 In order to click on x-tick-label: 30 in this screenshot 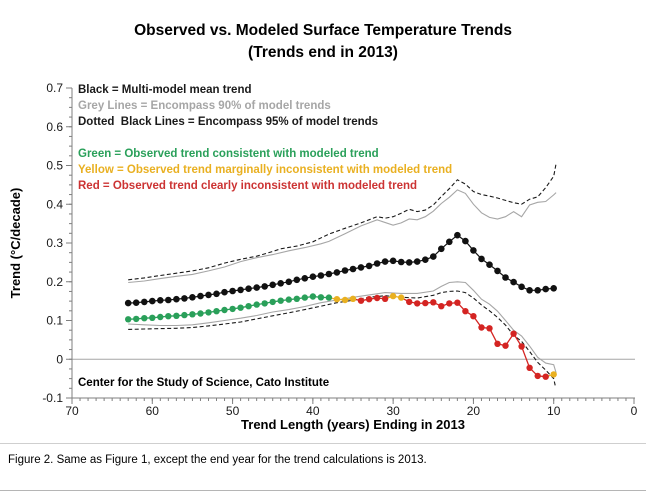, I will do `click(393, 411)`.